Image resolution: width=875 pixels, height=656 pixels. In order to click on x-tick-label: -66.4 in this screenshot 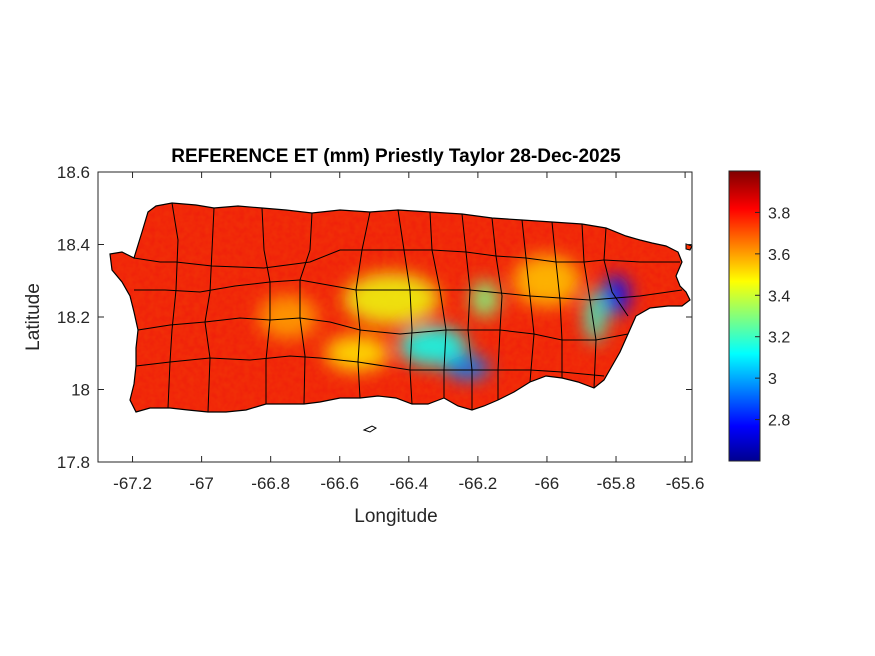, I will do `click(408, 483)`.